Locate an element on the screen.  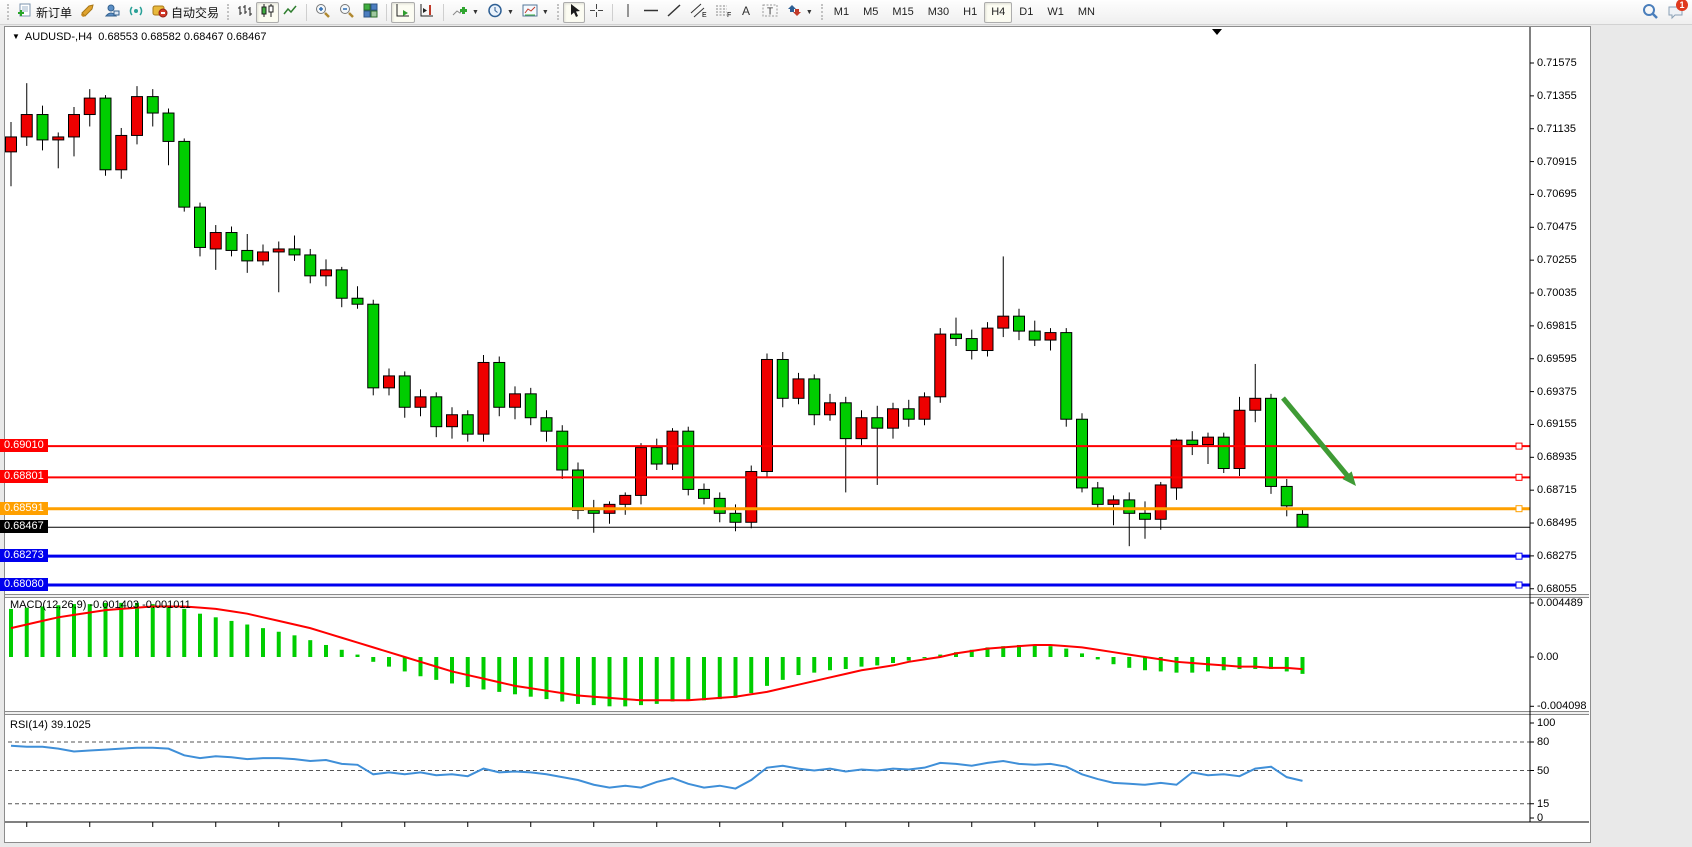
signal-button is located at coordinates (136, 12).